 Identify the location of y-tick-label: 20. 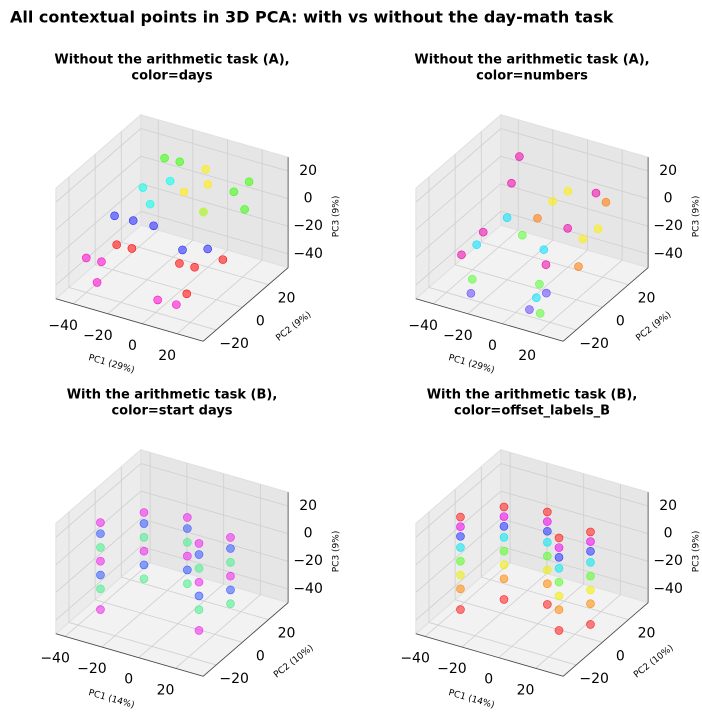
(287, 299).